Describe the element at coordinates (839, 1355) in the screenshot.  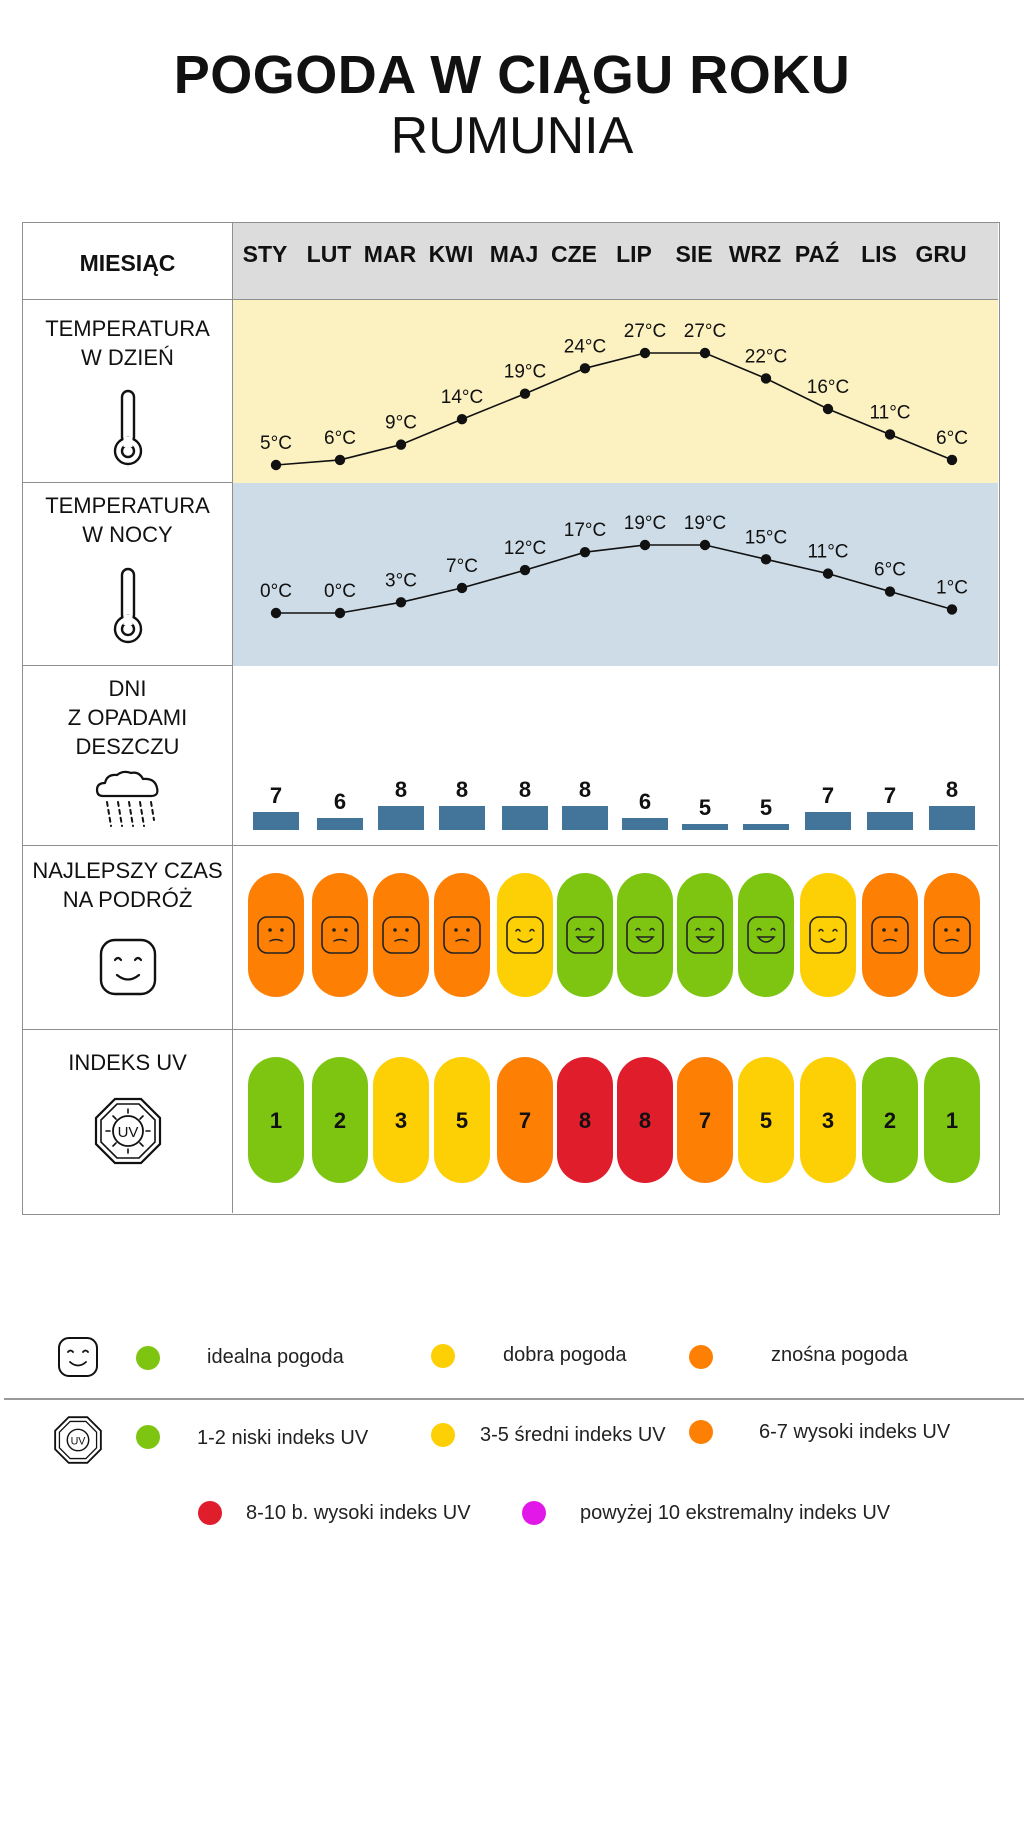
I see `legend-tolerable-label: znośna pogoda` at that location.